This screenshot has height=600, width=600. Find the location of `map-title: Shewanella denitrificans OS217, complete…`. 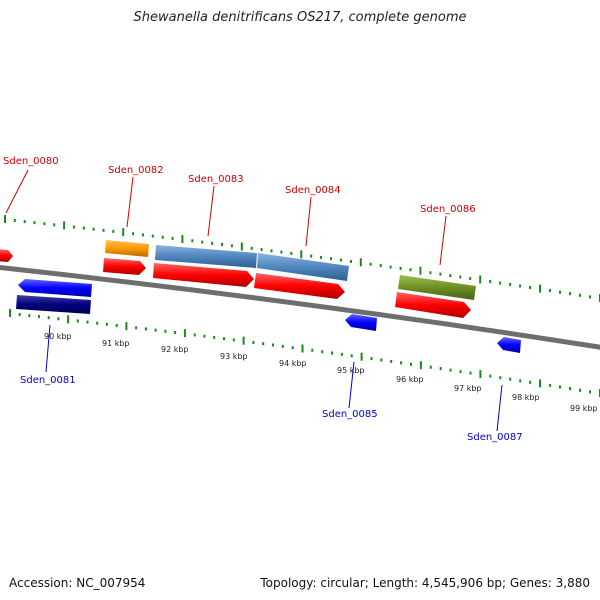

map-title: Shewanella denitrificans OS217, complete… is located at coordinates (300, 17).